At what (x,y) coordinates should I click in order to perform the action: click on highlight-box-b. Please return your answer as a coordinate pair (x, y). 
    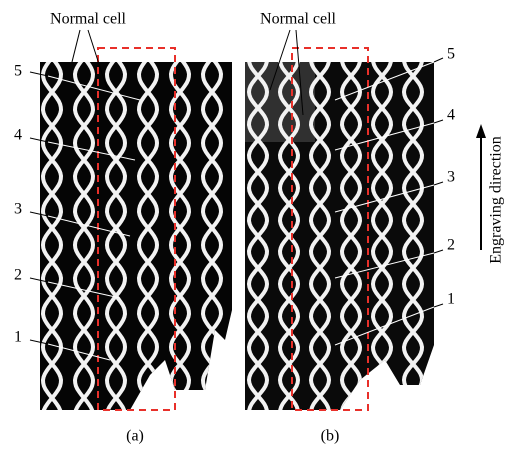
    Looking at the image, I should click on (330, 229).